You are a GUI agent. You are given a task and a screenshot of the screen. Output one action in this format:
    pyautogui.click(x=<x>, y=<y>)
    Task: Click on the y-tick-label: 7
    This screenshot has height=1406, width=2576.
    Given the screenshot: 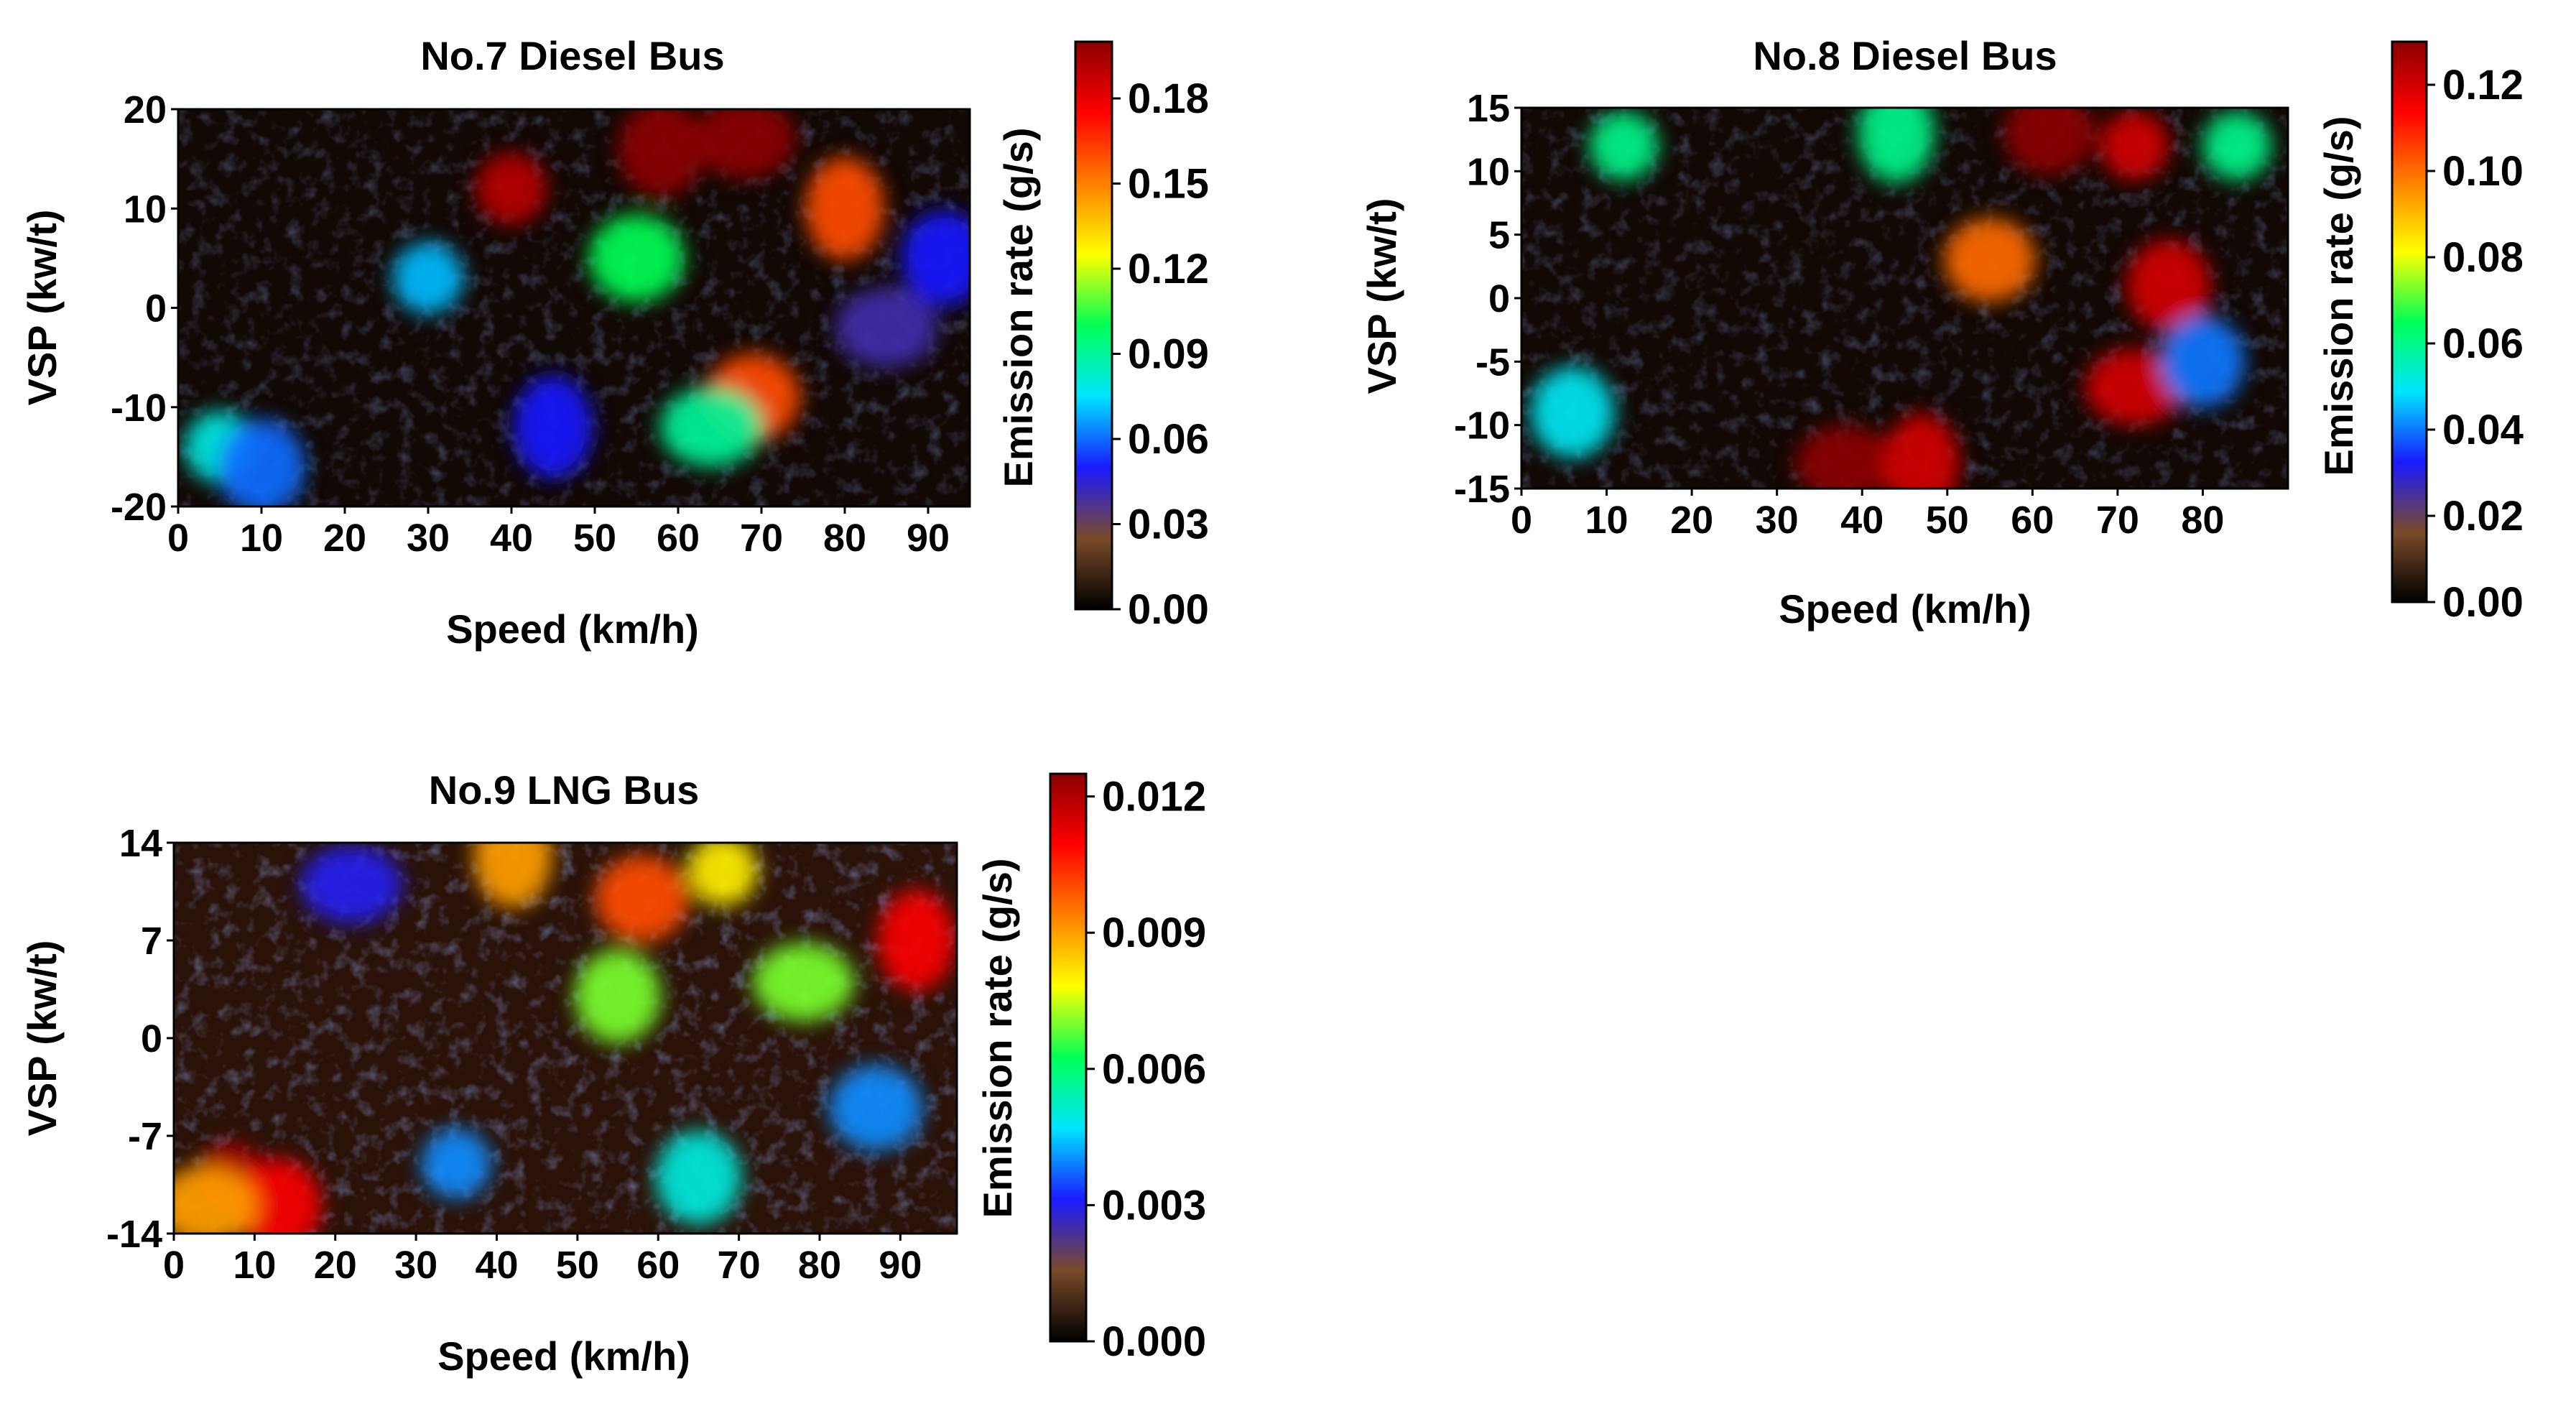 What is the action you would take?
    pyautogui.click(x=151, y=941)
    